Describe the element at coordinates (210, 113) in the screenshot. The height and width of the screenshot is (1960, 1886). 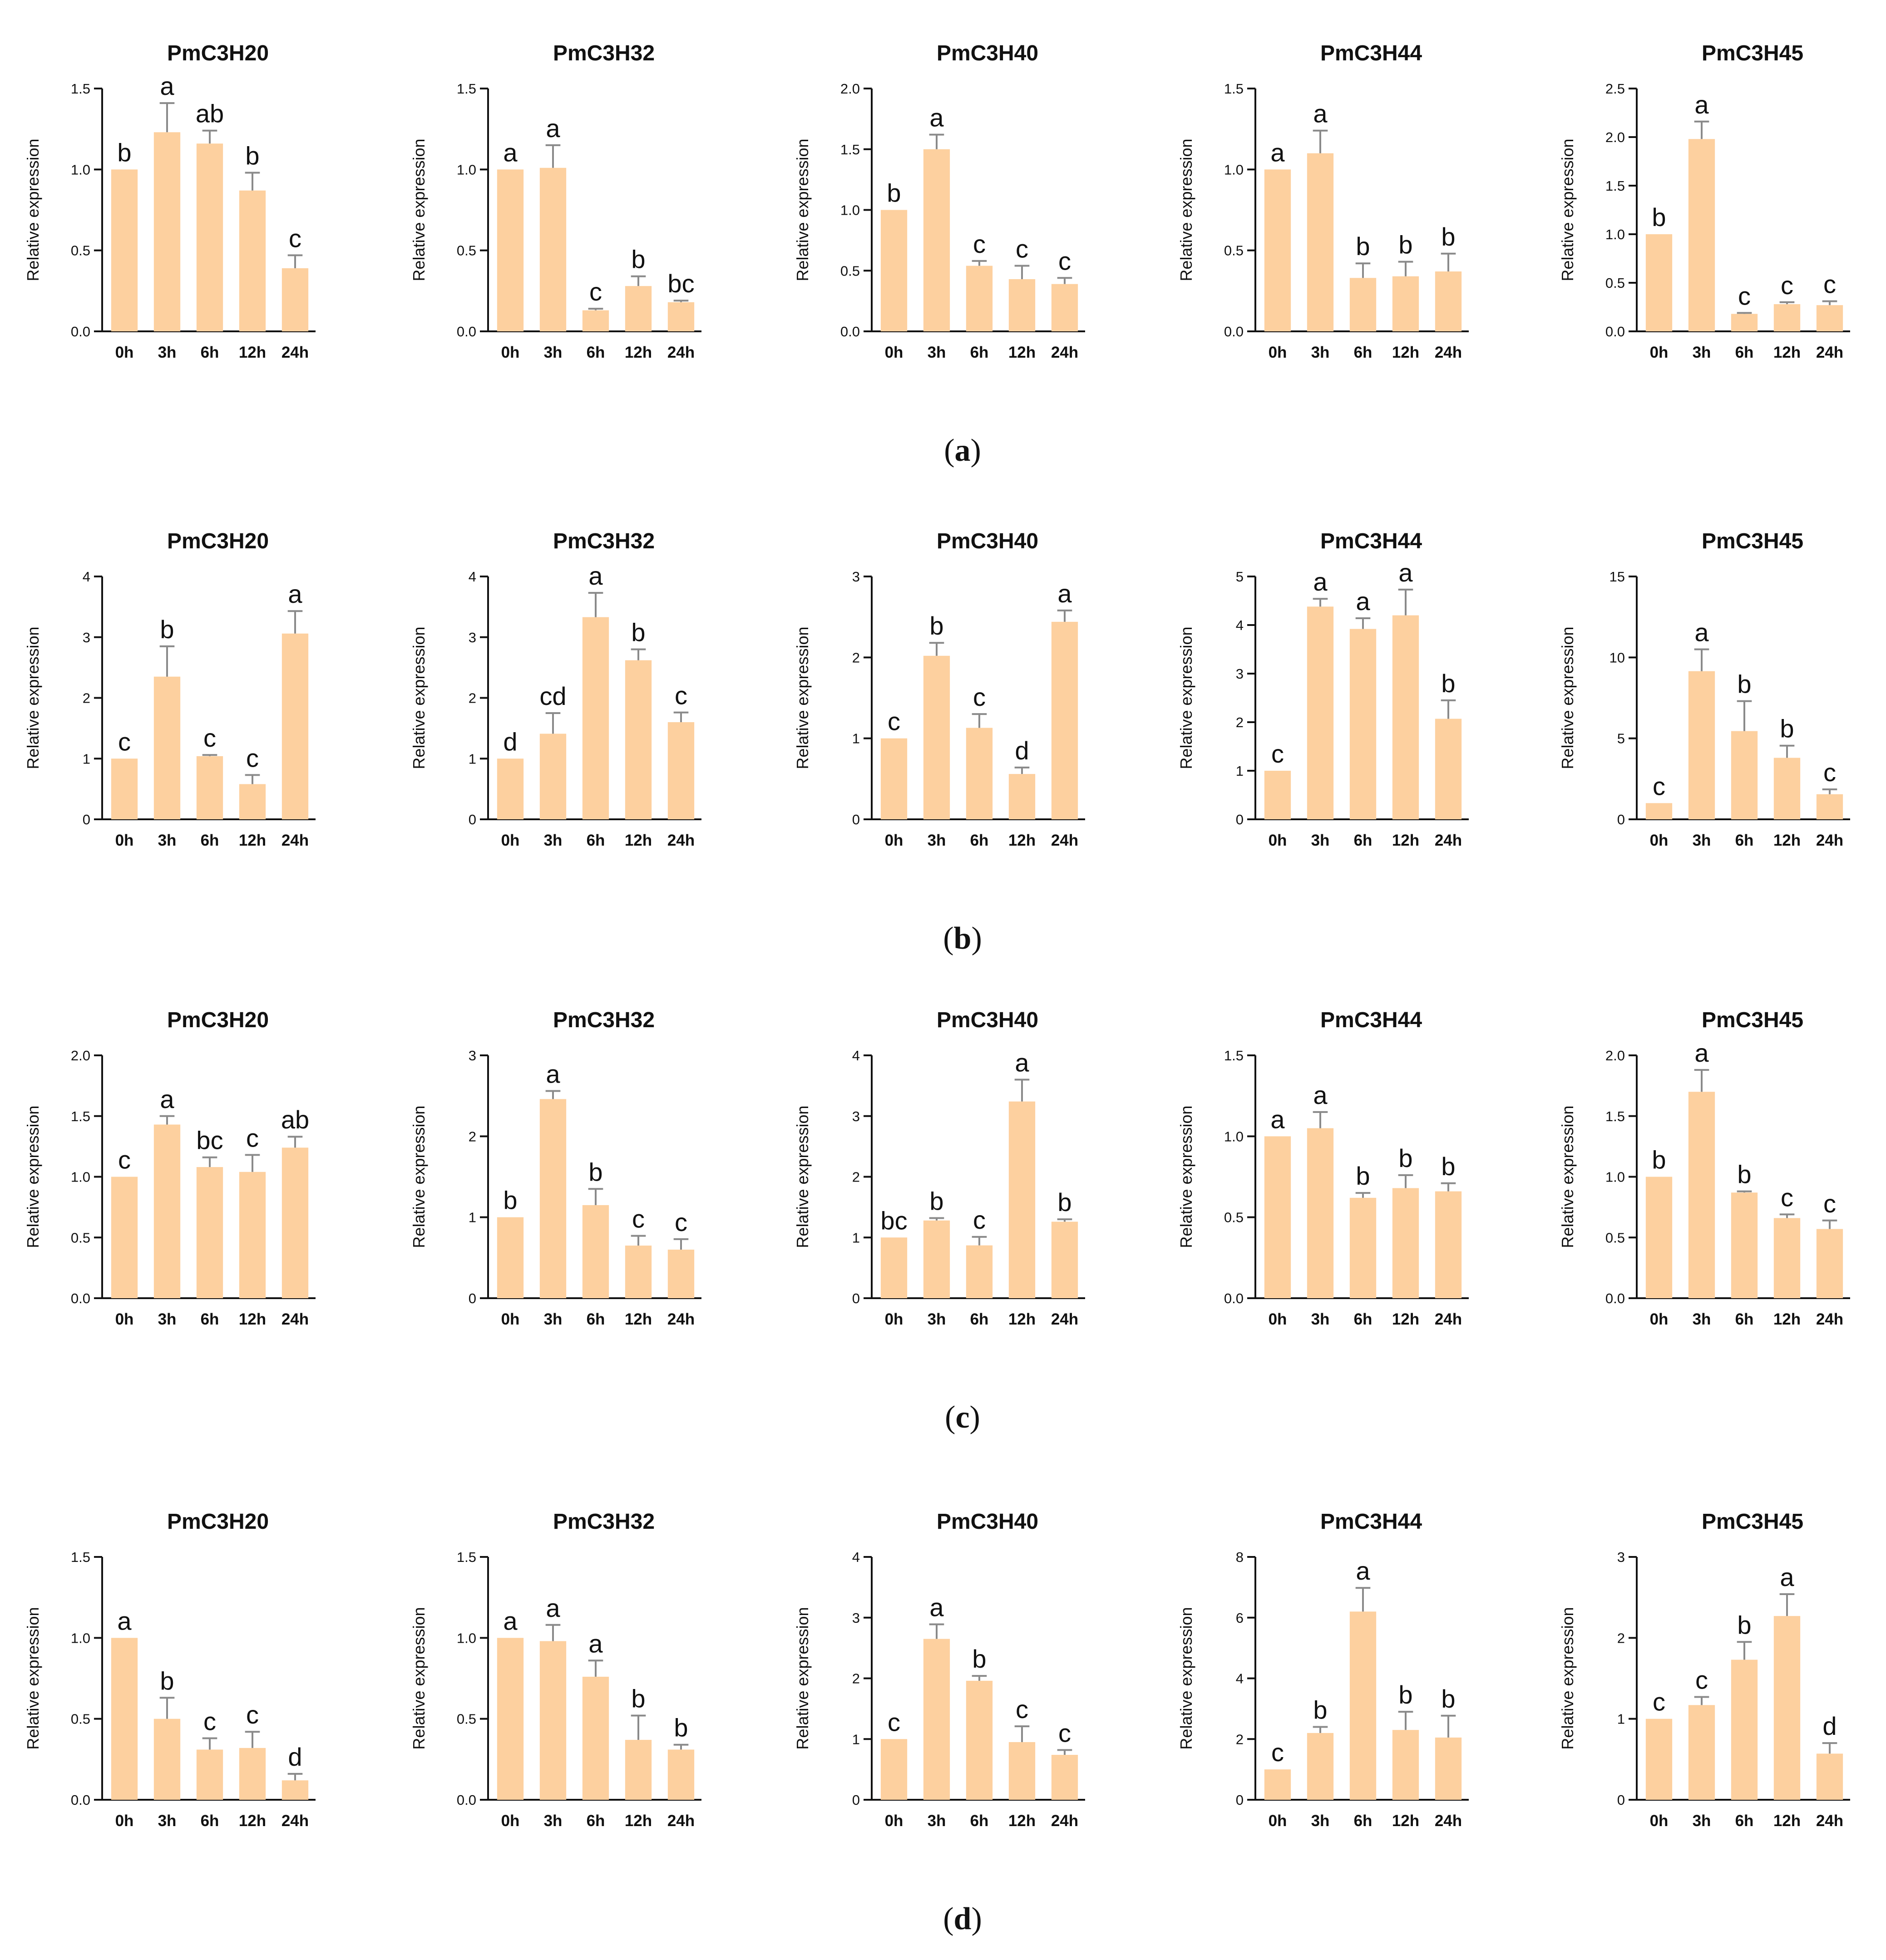
I see `significance-label: ab` at that location.